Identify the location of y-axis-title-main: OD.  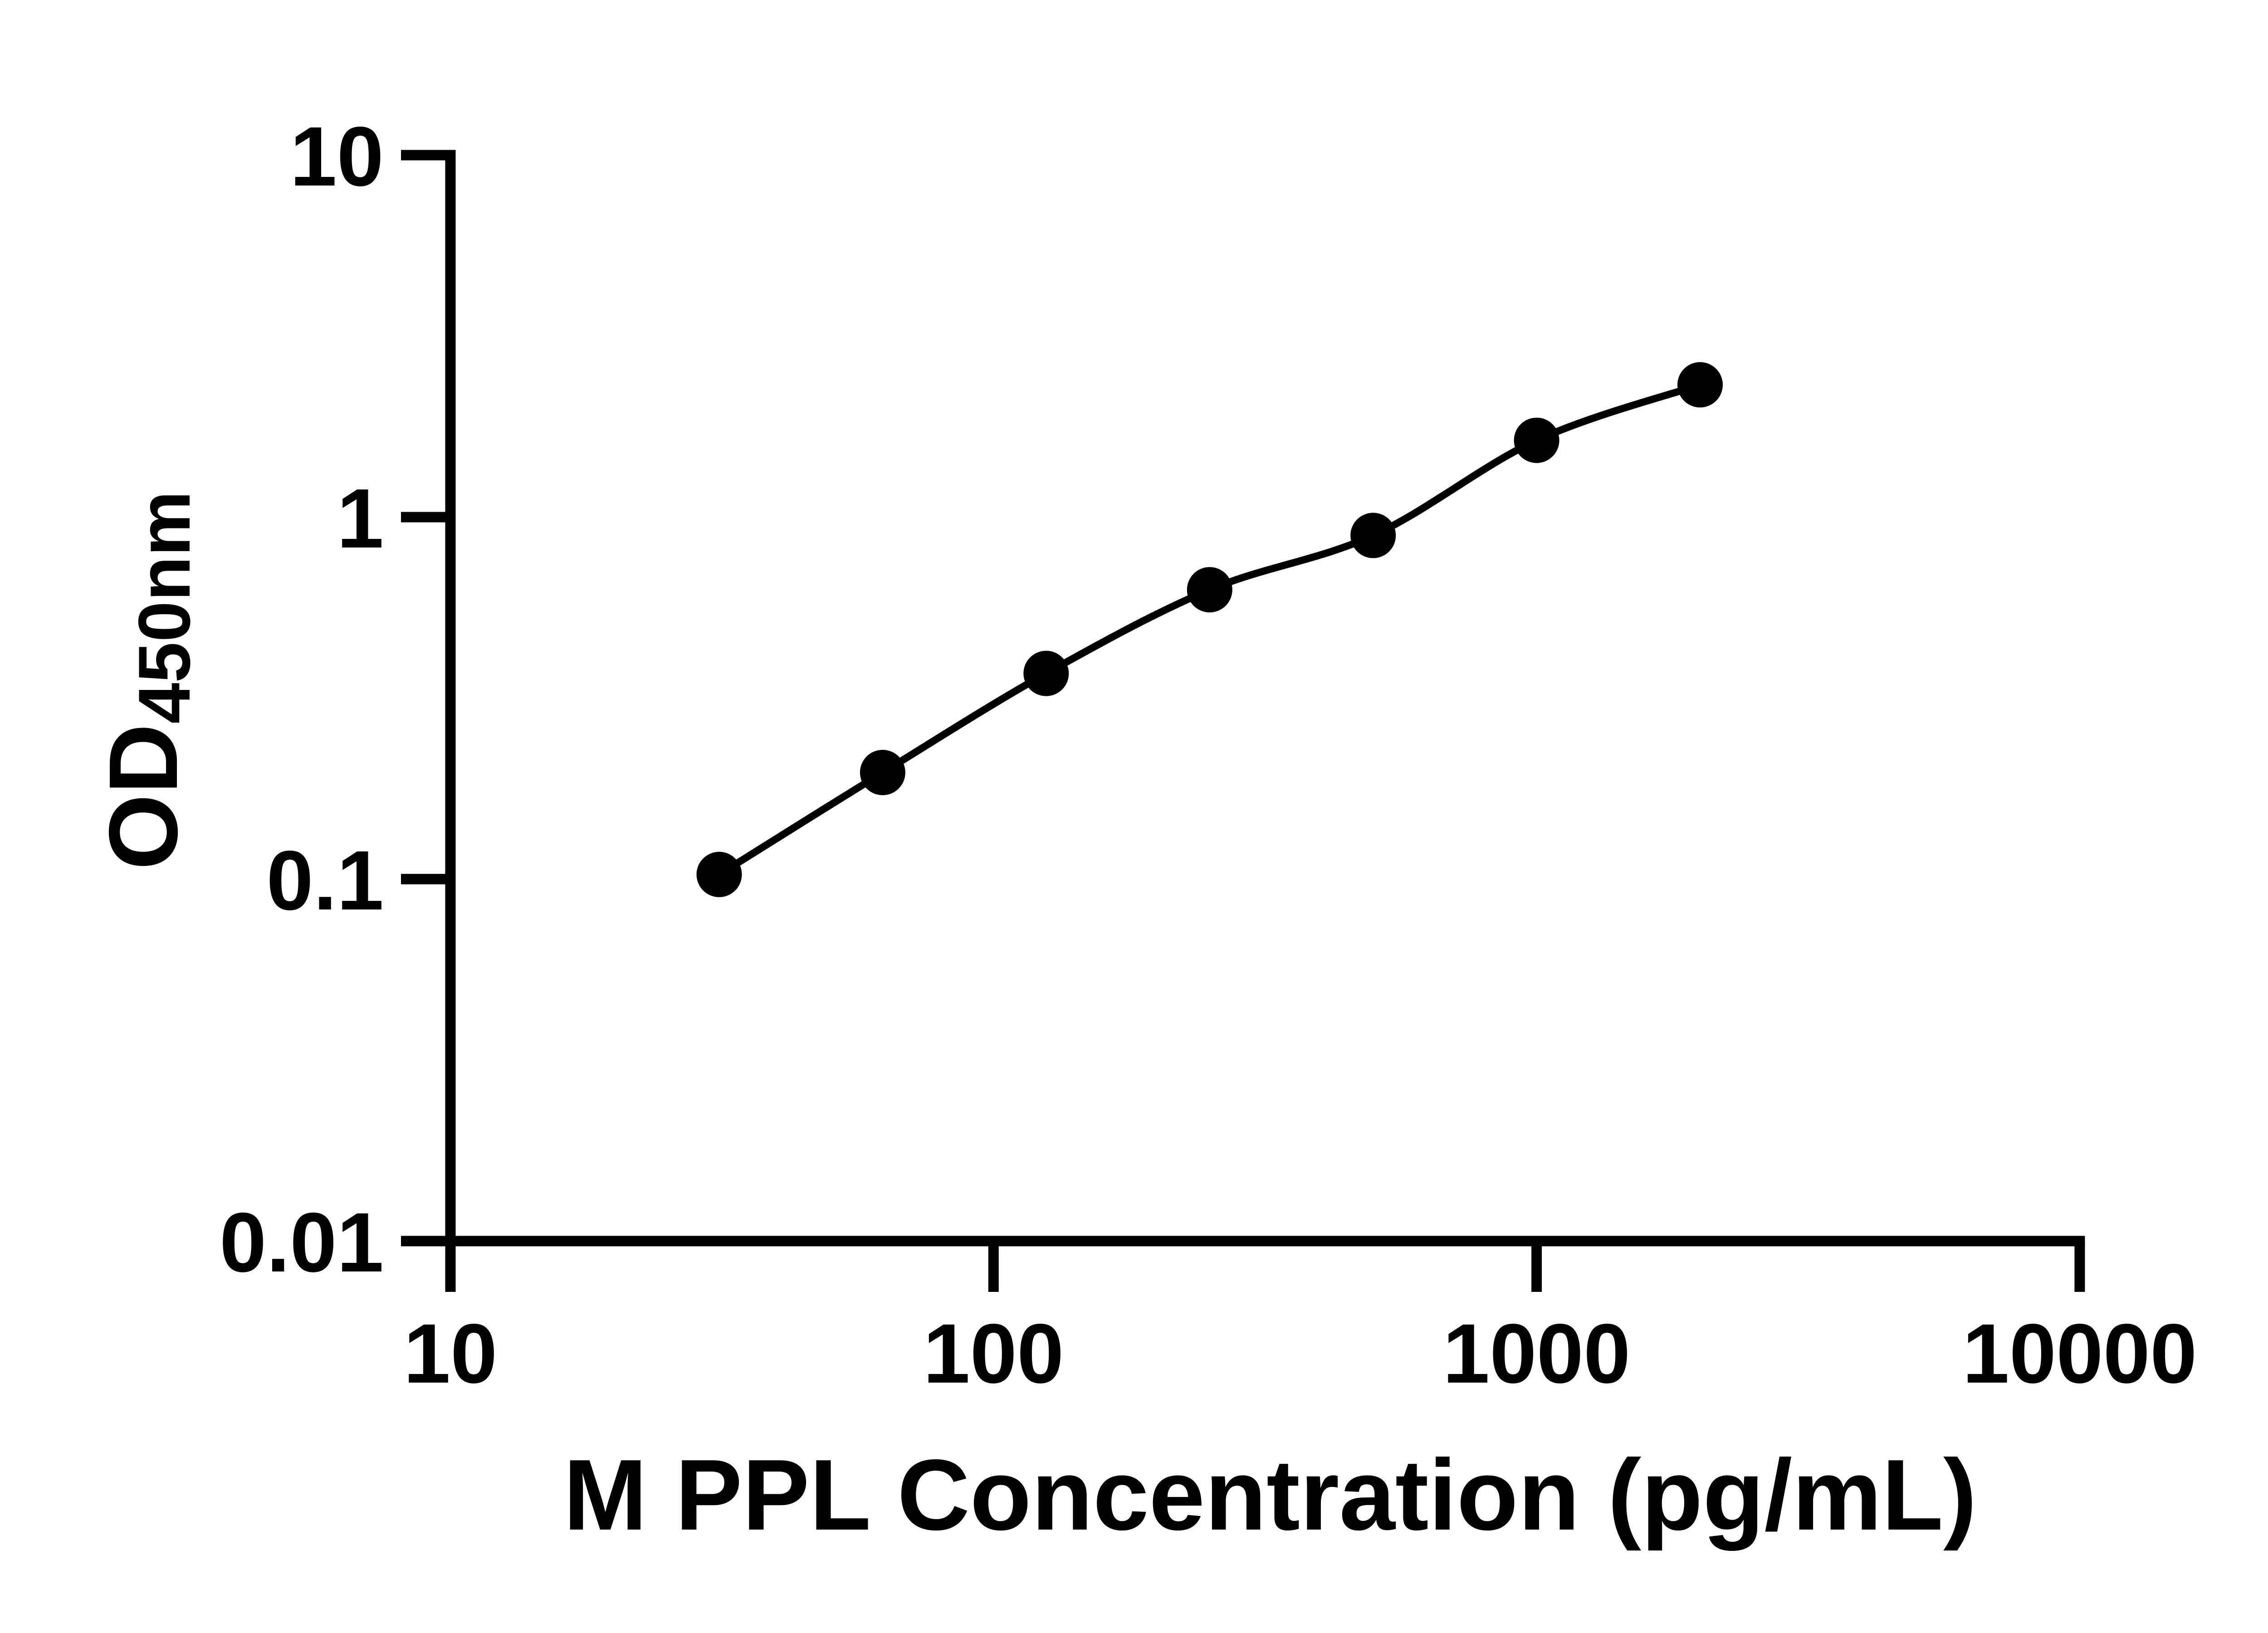
(143, 797).